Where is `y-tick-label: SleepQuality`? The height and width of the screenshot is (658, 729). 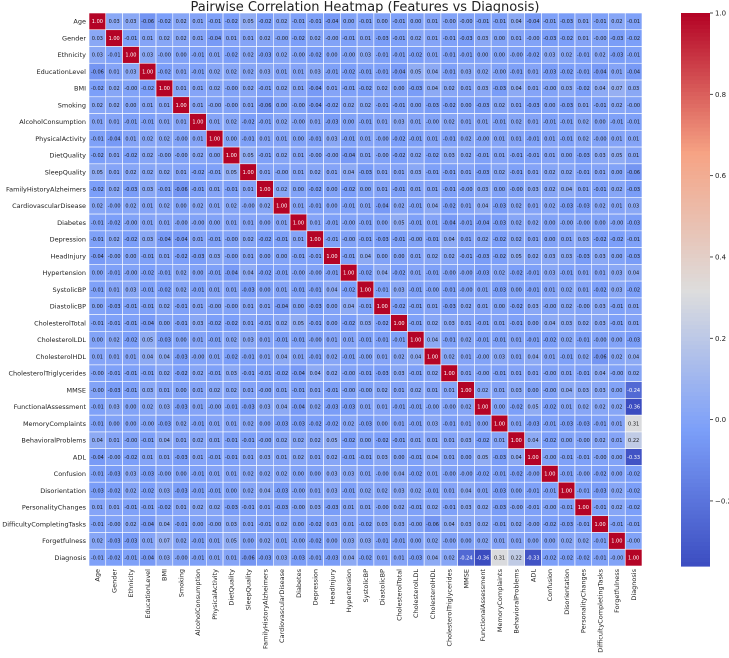 y-tick-label: SleepQuality is located at coordinates (65, 173).